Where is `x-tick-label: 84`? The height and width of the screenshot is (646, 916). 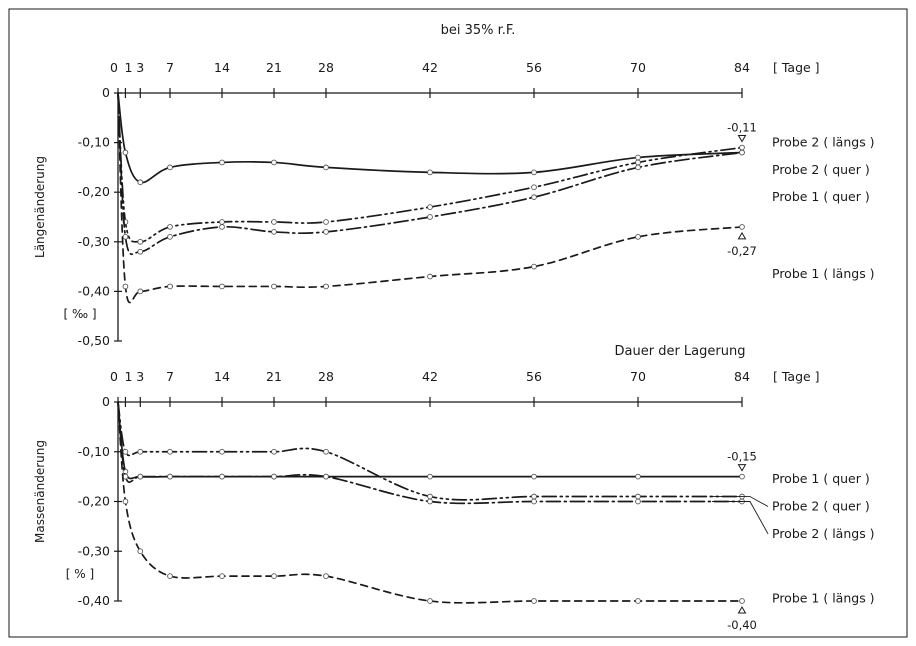 x-tick-label: 84 is located at coordinates (742, 376).